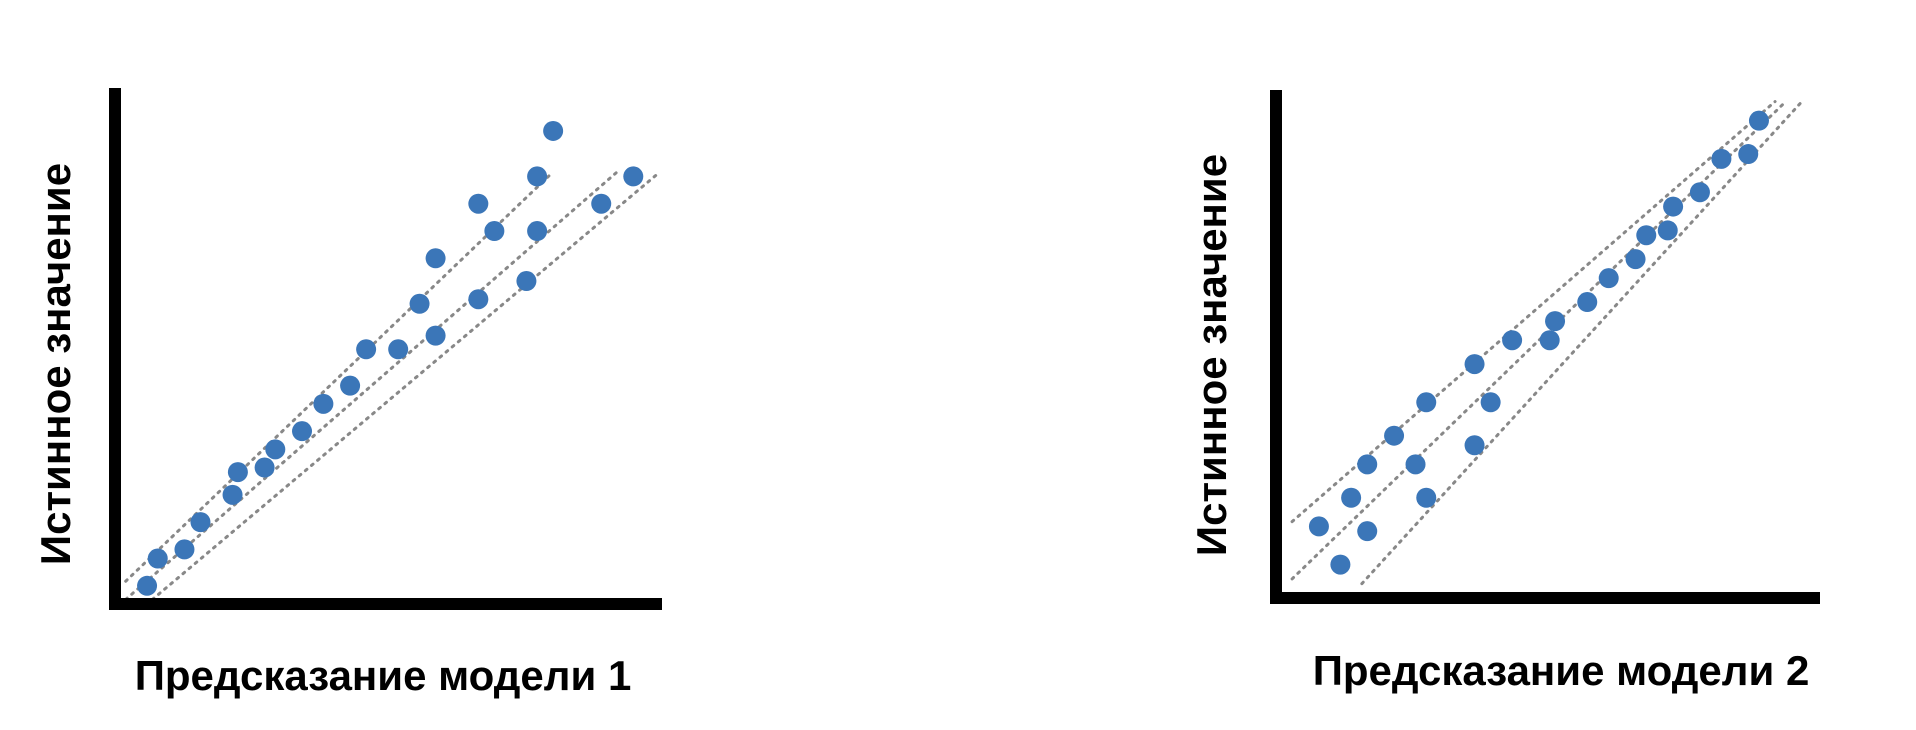  What do you see at coordinates (1211, 355) in the screenshot?
I see `chart-2-y-axis-label: Истинное значение` at bounding box center [1211, 355].